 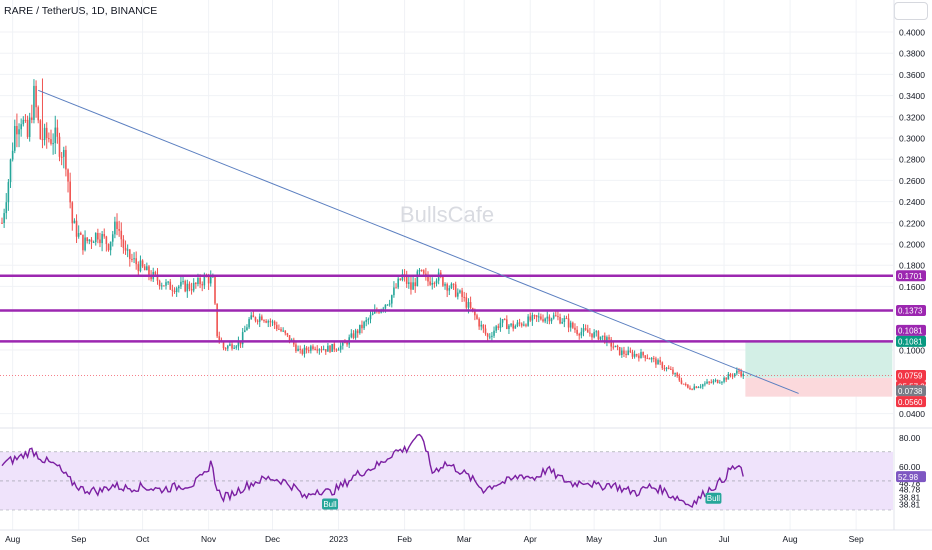 I want to click on price-tick-label: 0.3000, so click(x=912, y=139).